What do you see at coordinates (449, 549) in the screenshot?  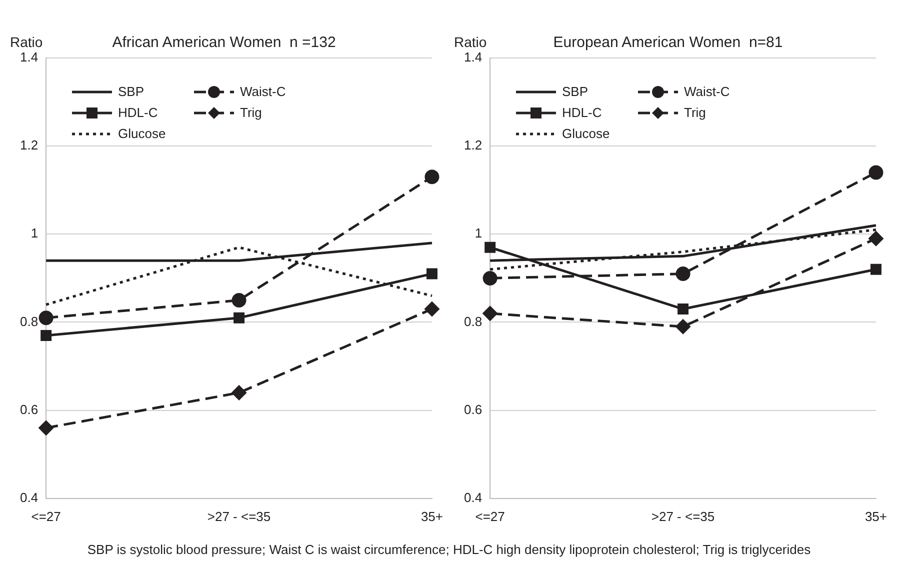 I see `text: SBP is systolic blood pressure; Waist C is waist circumference; HDL-C high density lipoprotein cholesterol; Trig is triglycerides` at bounding box center [449, 549].